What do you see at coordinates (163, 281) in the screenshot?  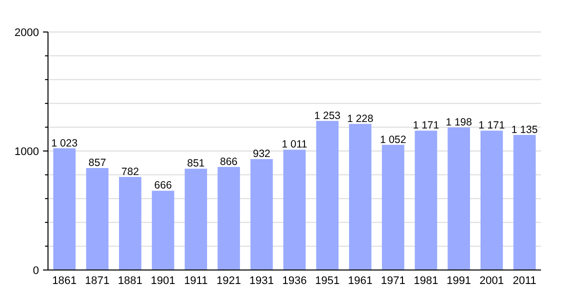 I see `x-tick-label: 1901` at bounding box center [163, 281].